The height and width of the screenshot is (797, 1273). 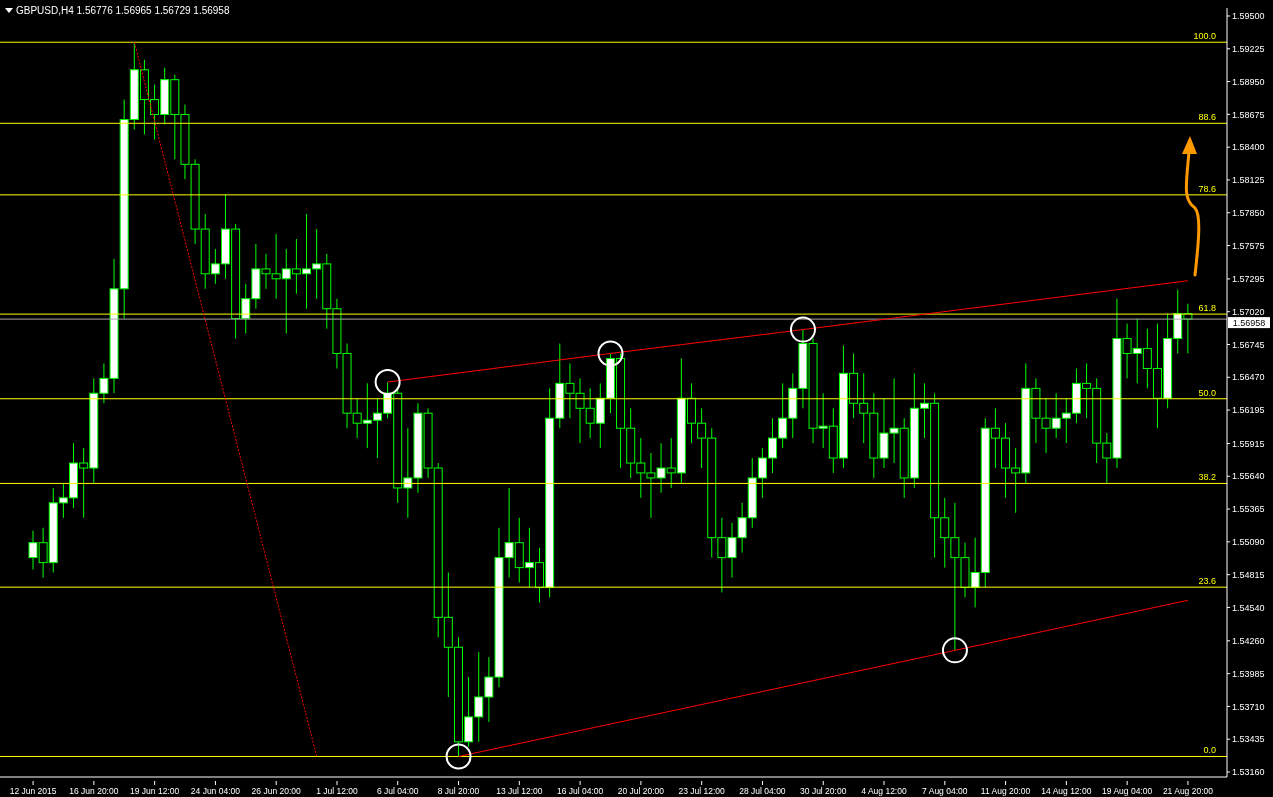 I want to click on y-tick-label: 1.57295, so click(x=1248, y=279).